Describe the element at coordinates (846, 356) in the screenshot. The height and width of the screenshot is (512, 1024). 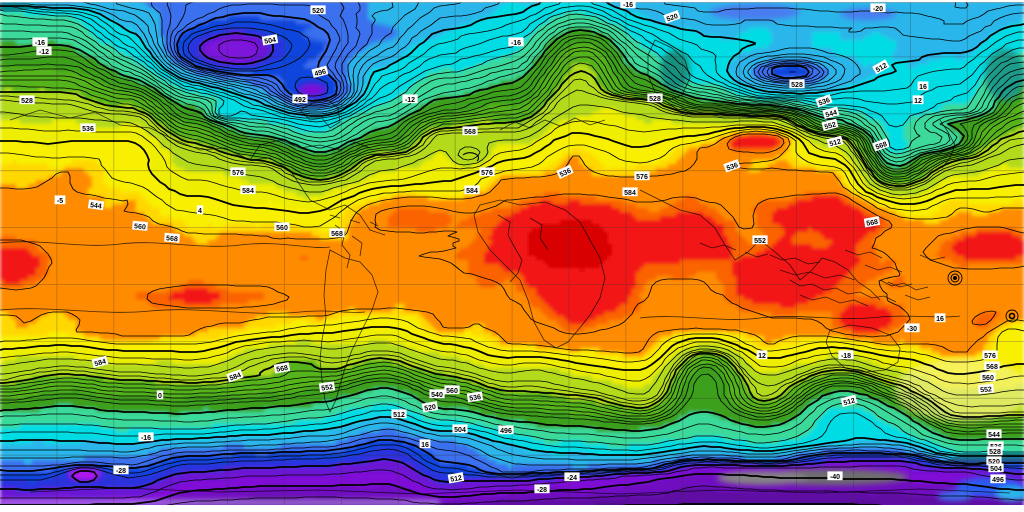
I see `svg-text: -18` at that location.